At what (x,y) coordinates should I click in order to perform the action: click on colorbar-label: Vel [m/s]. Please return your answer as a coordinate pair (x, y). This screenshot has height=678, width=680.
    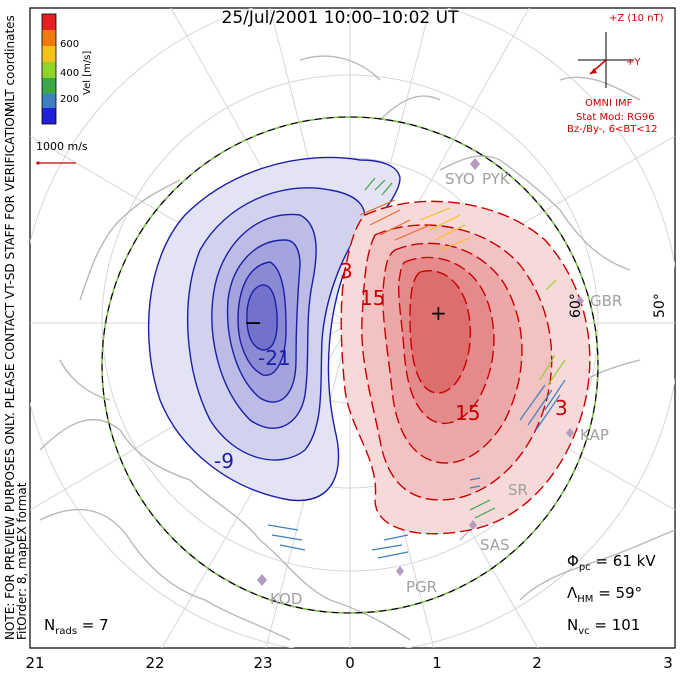
    Looking at the image, I should click on (87, 73).